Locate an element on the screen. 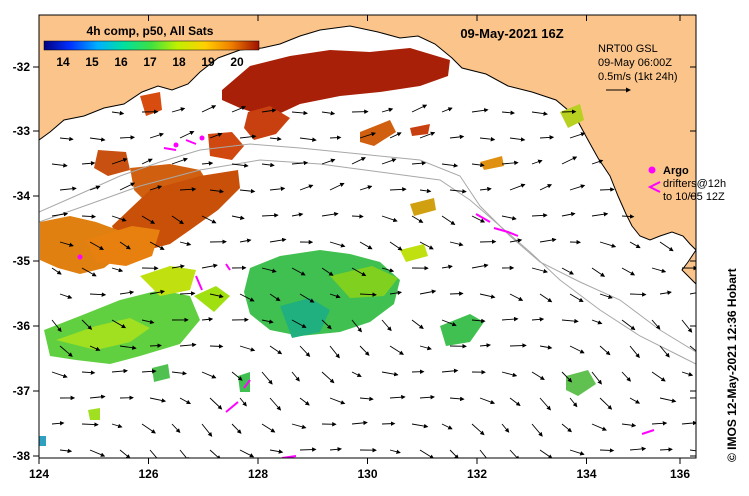  drifter-icon is located at coordinates (654, 187).